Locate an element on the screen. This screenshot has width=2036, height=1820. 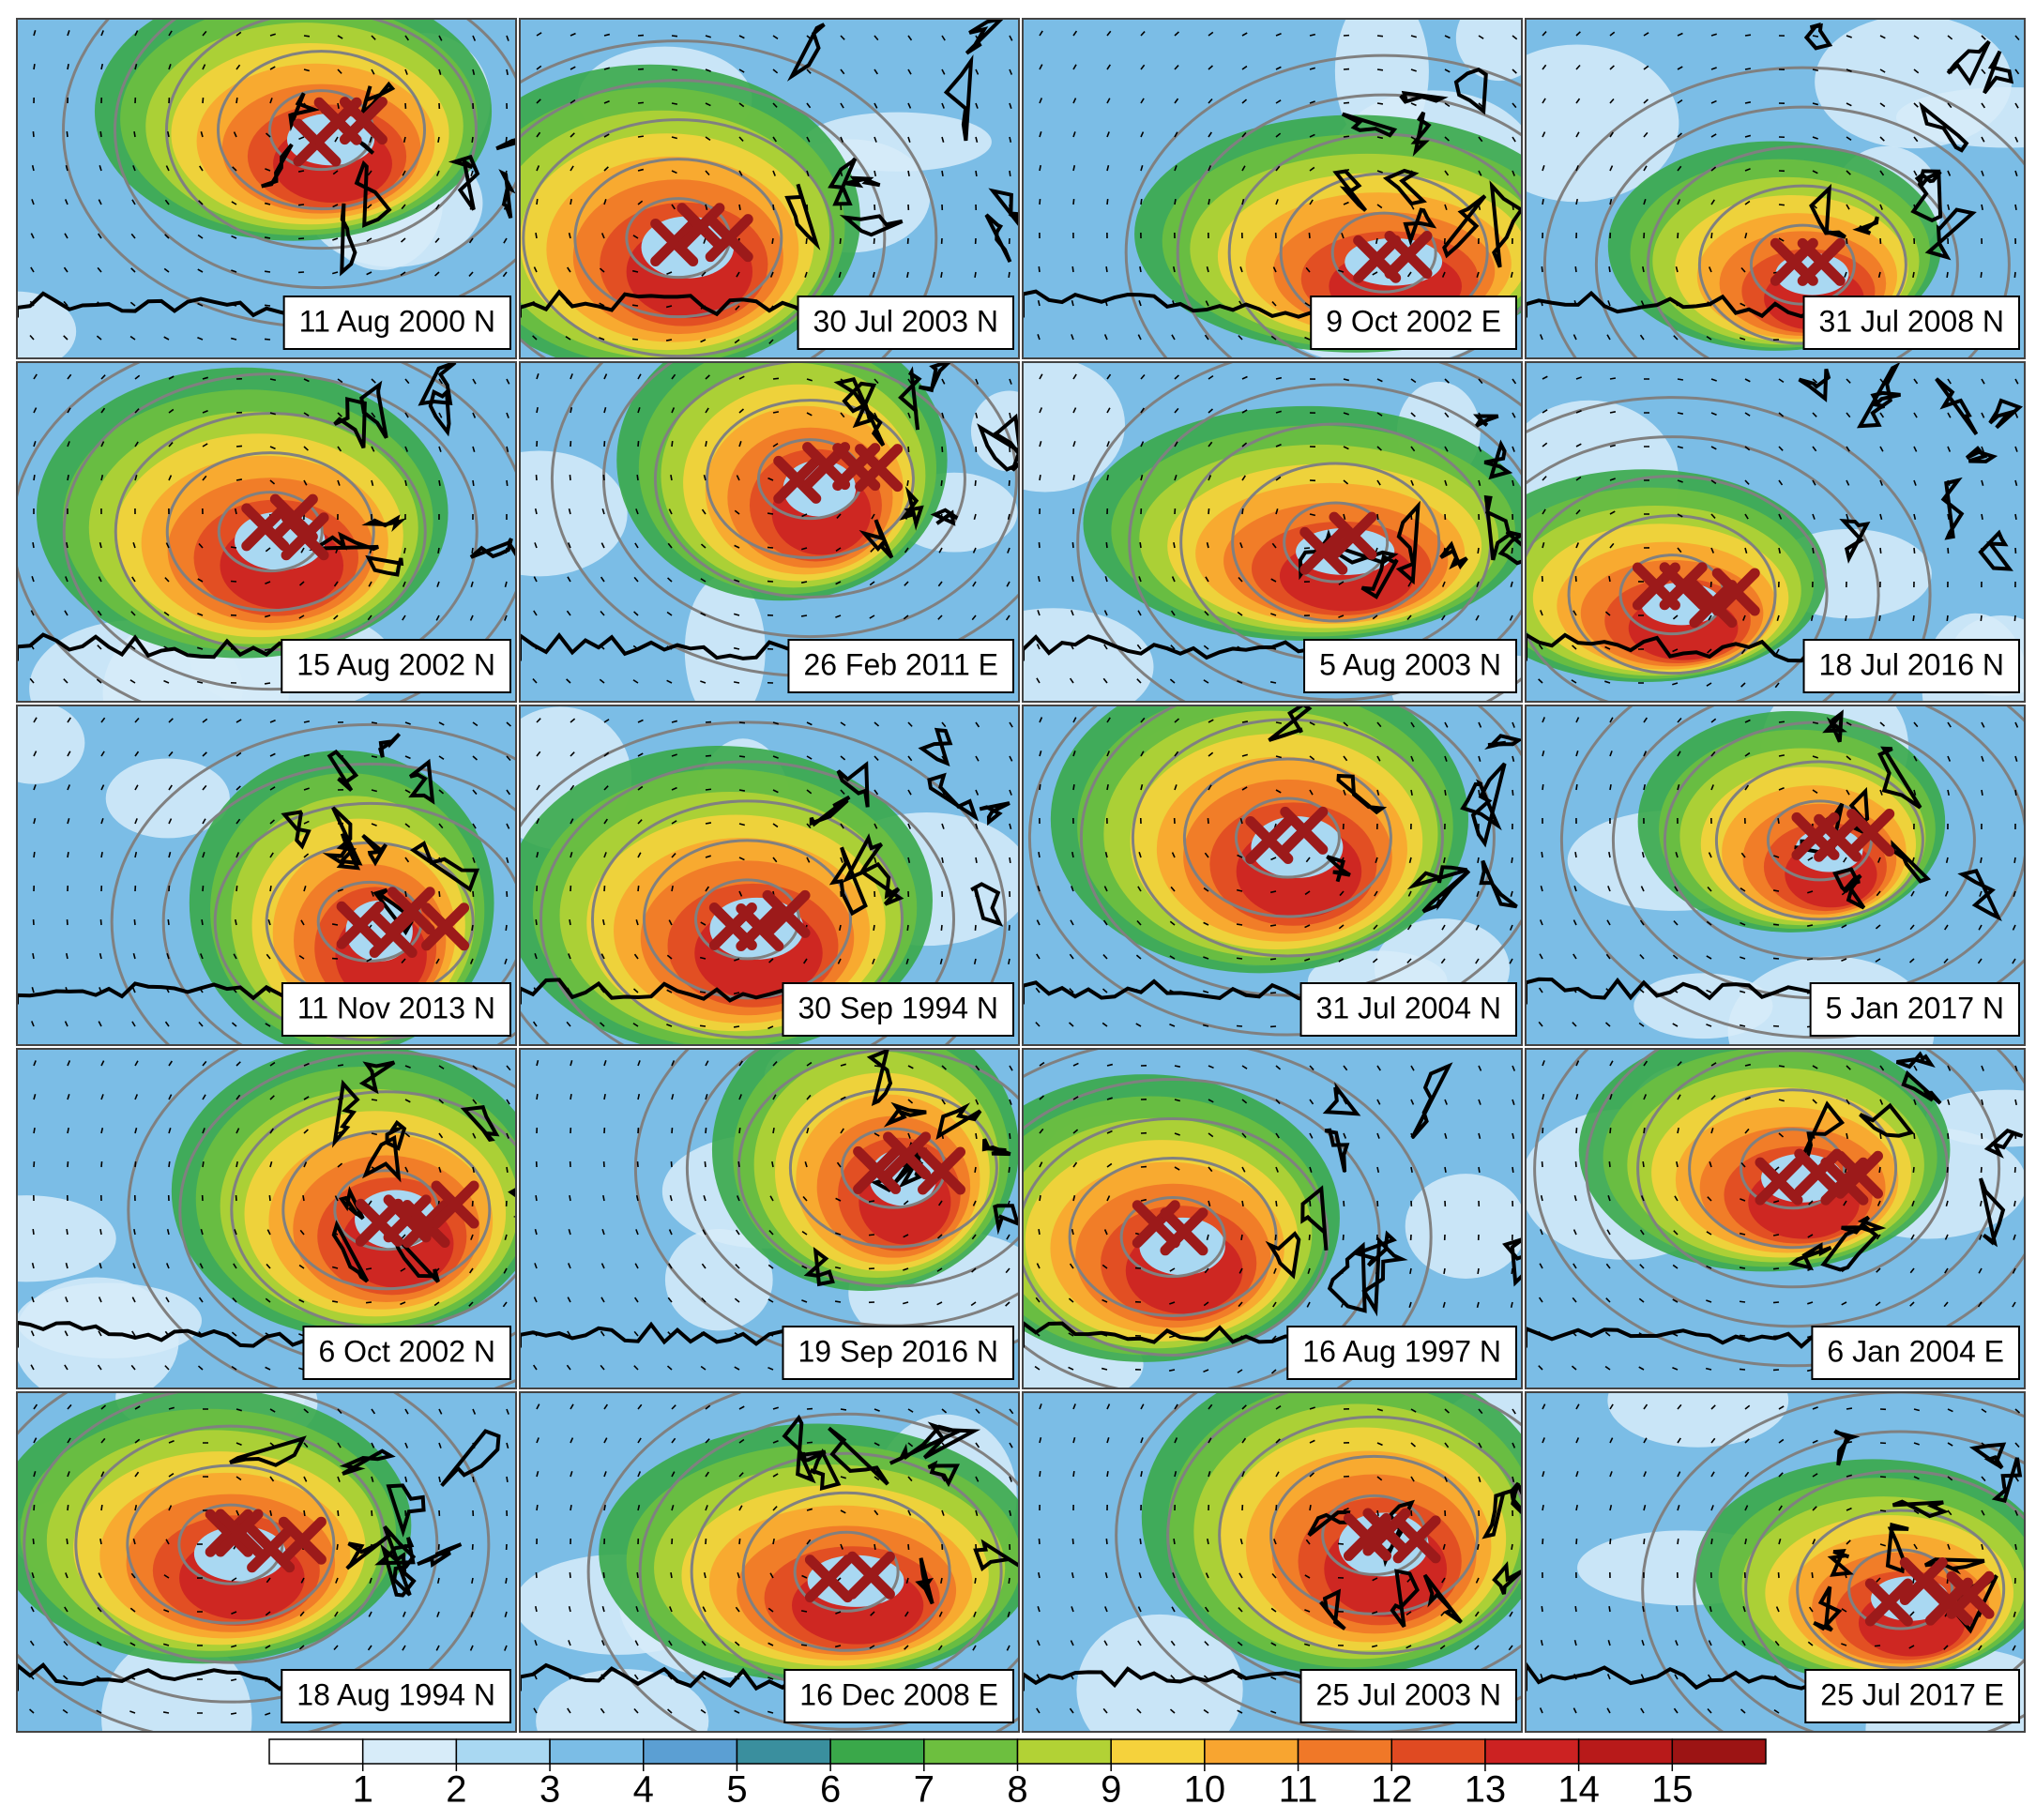
colorbar-segment is located at coordinates (1251, 1751).